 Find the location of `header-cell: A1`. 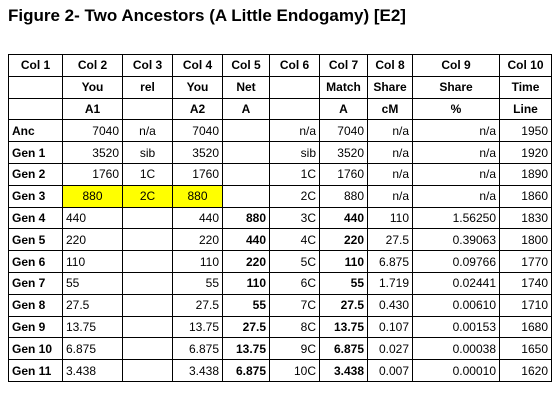

header-cell: A1 is located at coordinates (92, 109).